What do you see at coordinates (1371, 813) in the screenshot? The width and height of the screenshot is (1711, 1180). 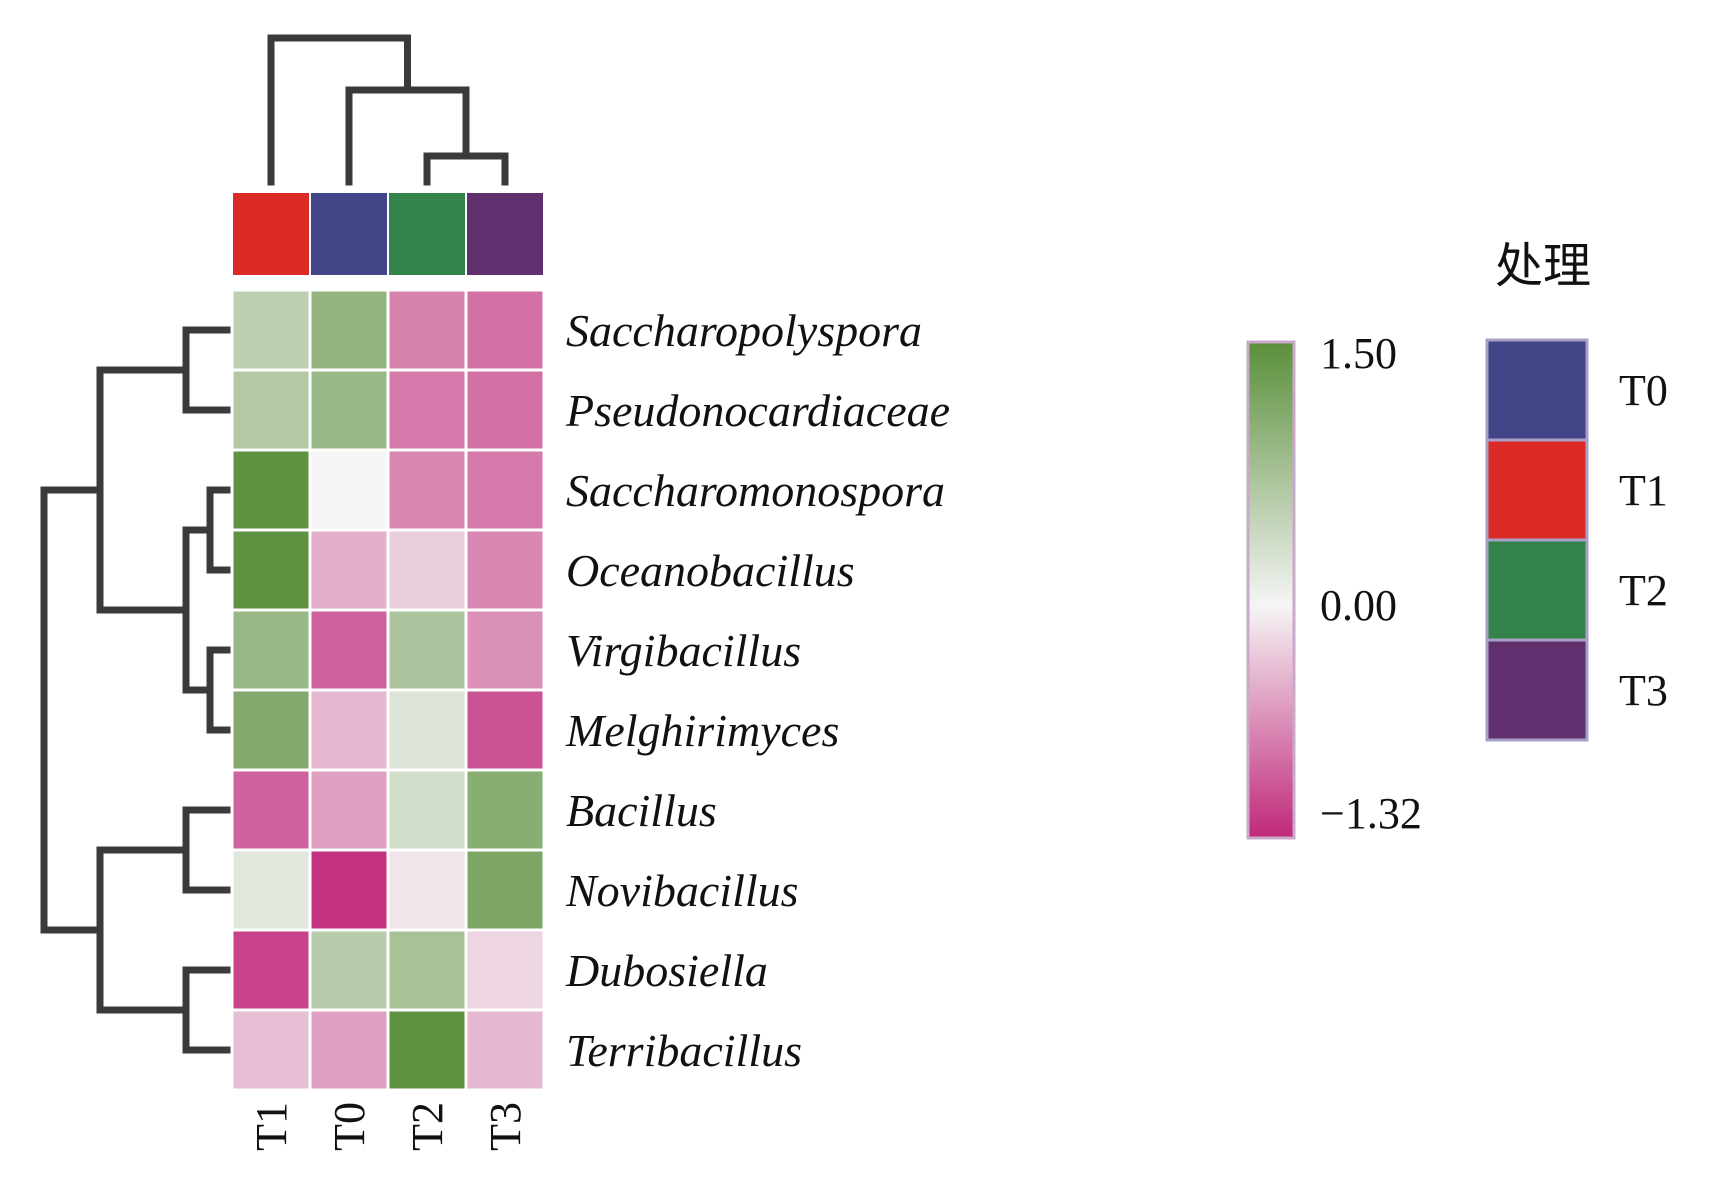 I see `color-scale-tick-label: −1.32` at bounding box center [1371, 813].